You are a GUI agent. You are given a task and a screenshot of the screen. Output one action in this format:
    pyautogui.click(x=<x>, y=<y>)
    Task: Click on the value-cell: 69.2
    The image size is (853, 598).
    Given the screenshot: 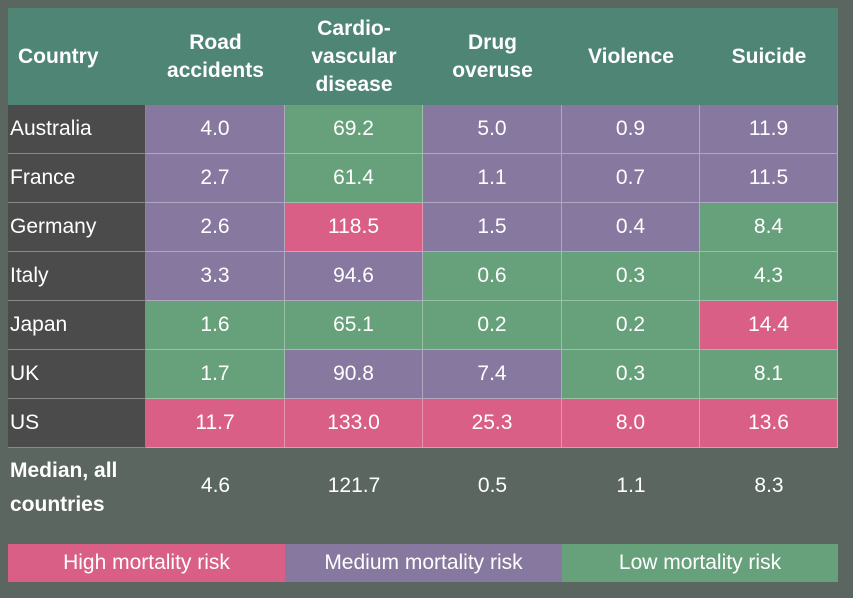 What is the action you would take?
    pyautogui.click(x=354, y=129)
    